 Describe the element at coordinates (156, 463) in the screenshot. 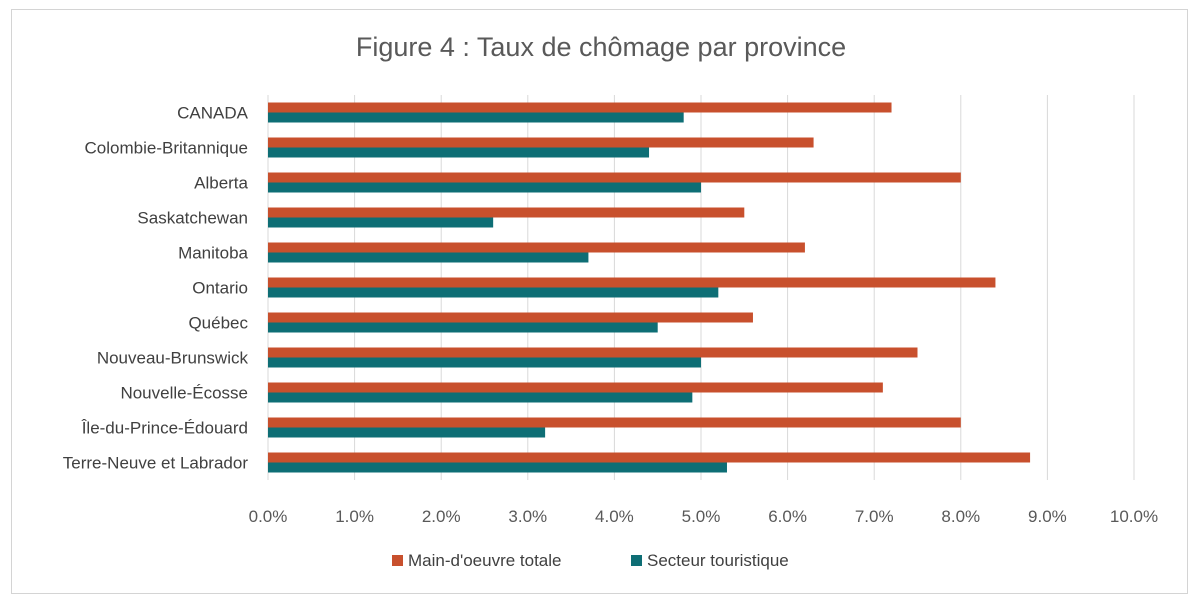

I see `category-label: Terre-Neuve et Labrador` at that location.